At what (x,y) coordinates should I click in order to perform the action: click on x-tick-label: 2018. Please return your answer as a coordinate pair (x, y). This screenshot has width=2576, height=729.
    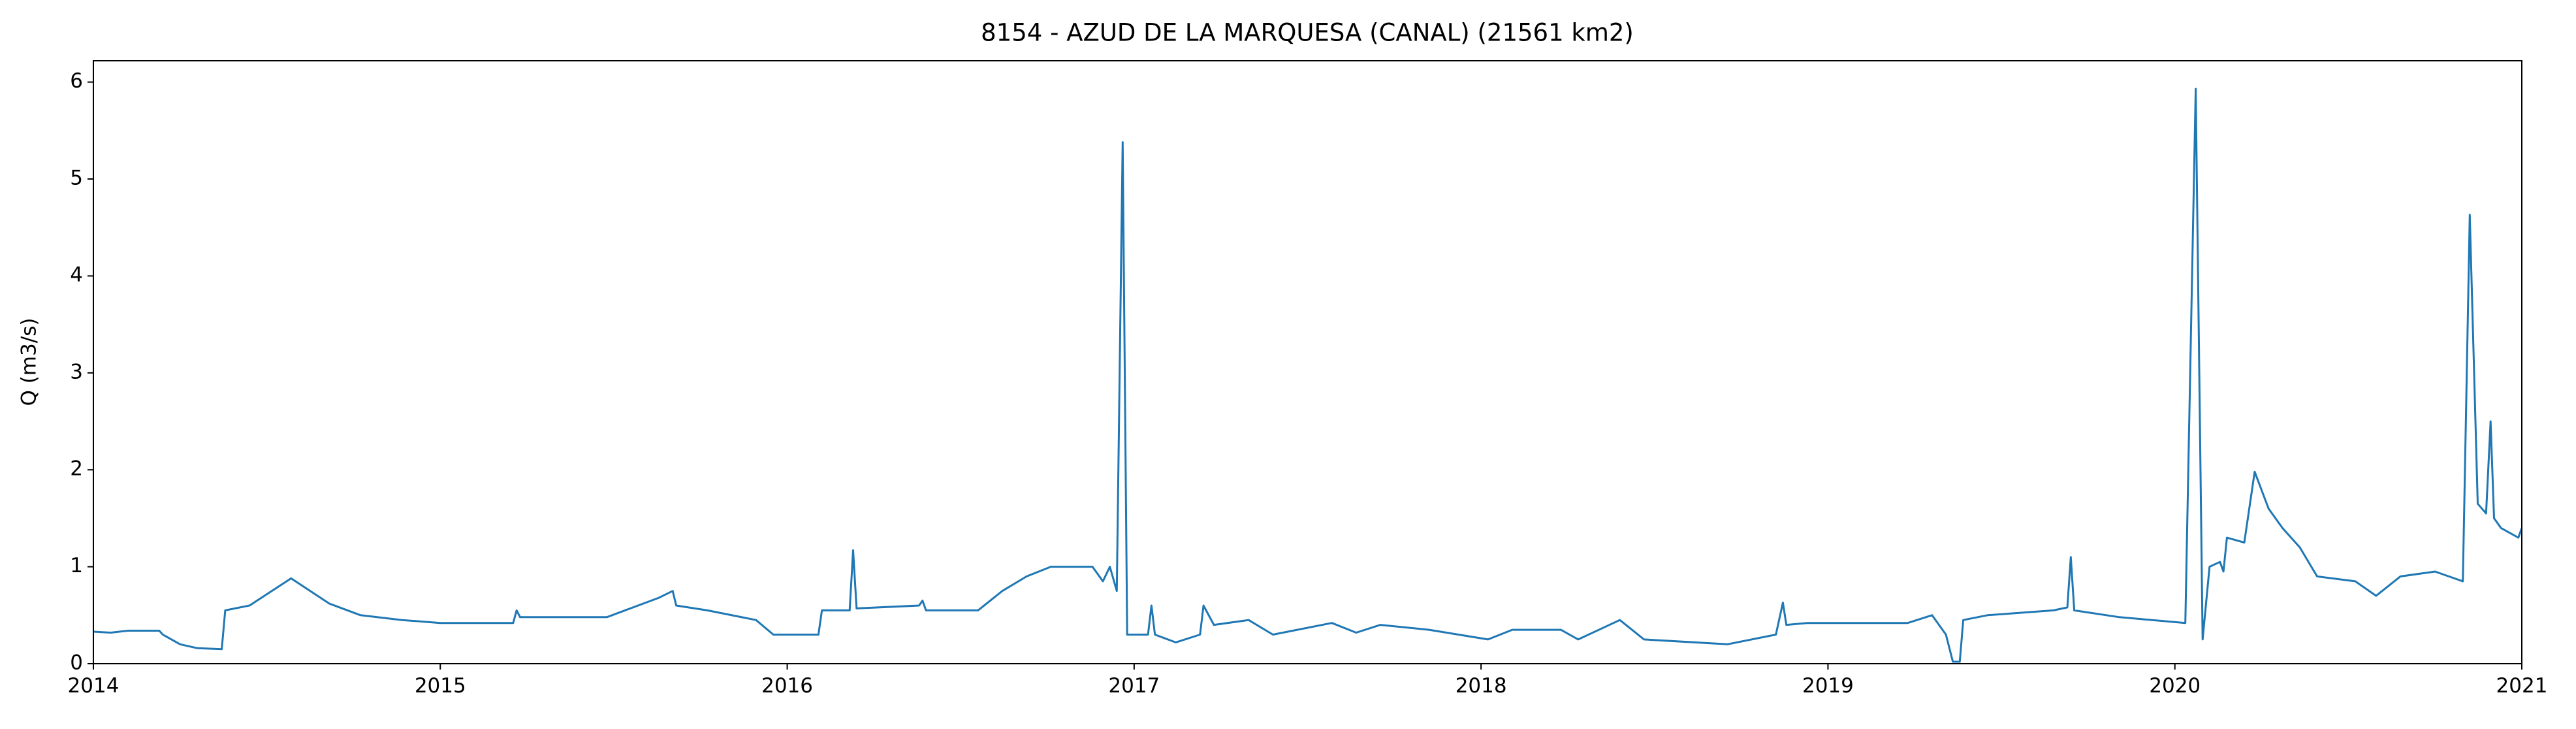
    Looking at the image, I should click on (1481, 686).